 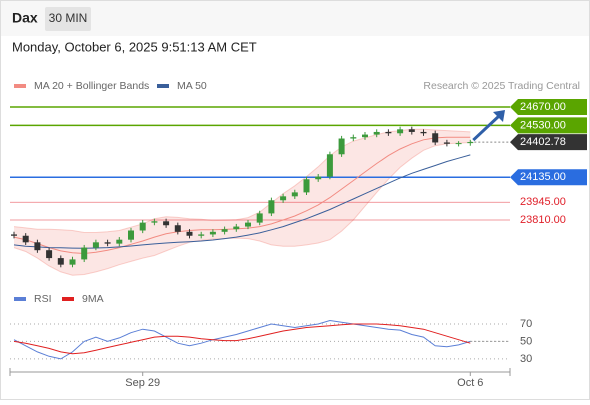 I want to click on arrow-head, so click(x=499, y=115).